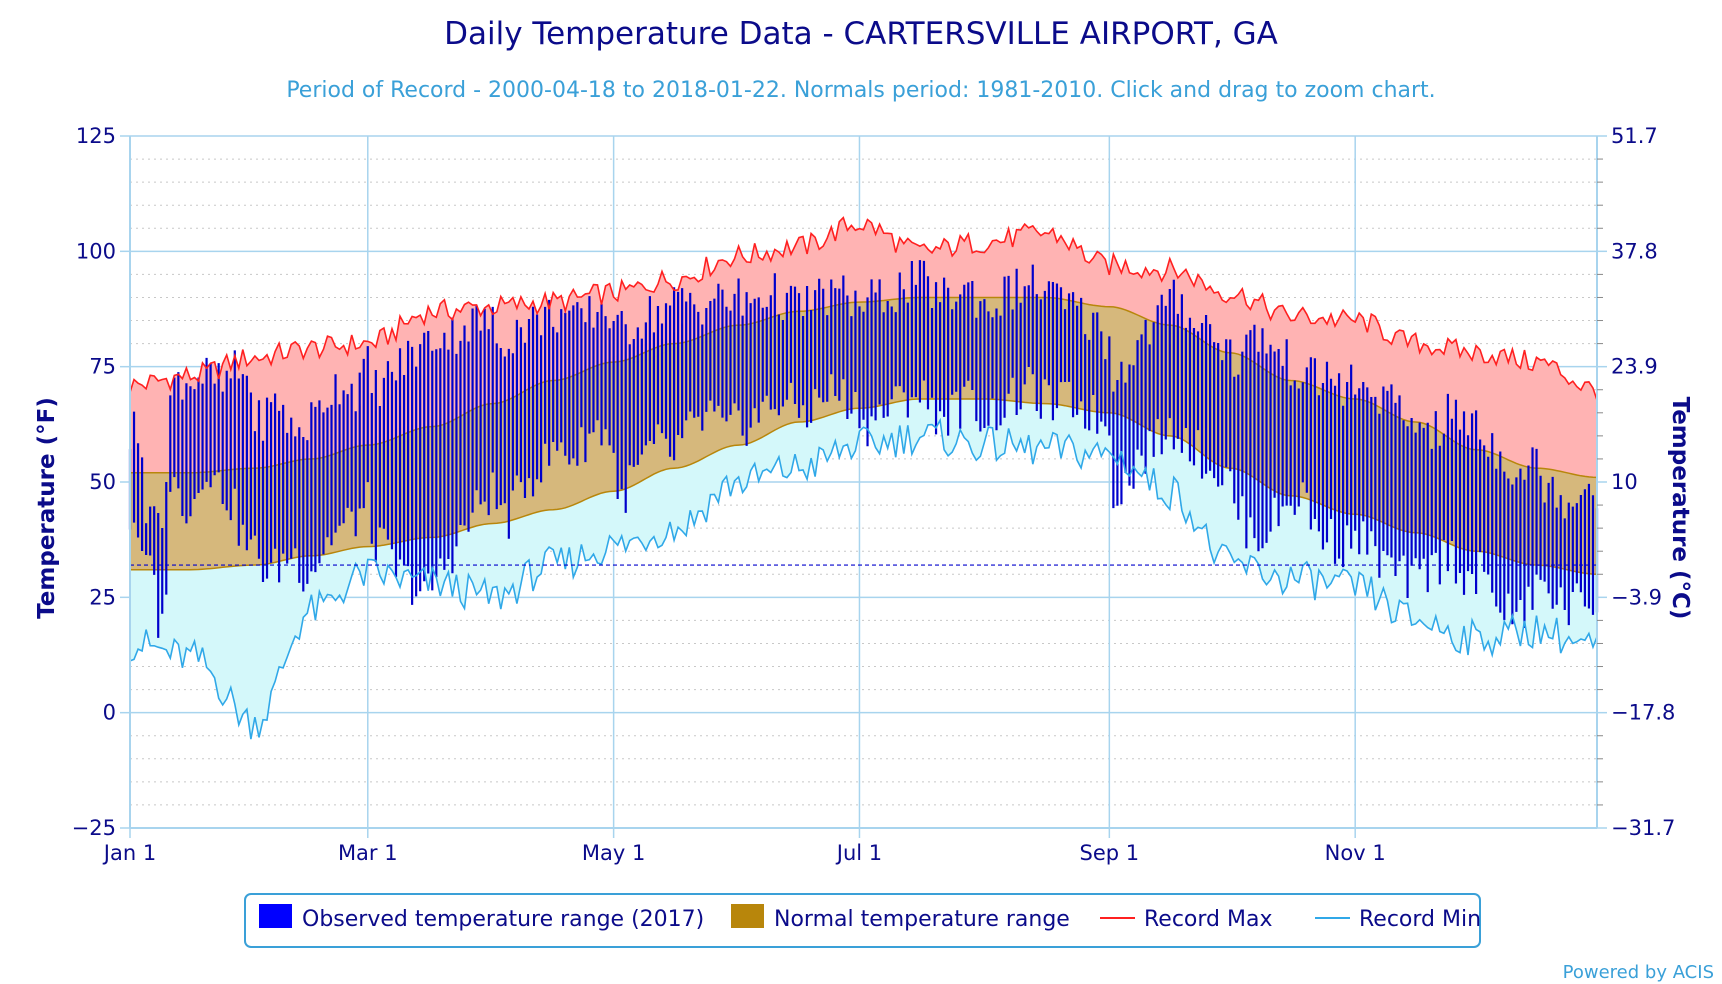 The height and width of the screenshot is (984, 1722). What do you see at coordinates (102, 367) in the screenshot?
I see `y-tick-label-f: 75` at bounding box center [102, 367].